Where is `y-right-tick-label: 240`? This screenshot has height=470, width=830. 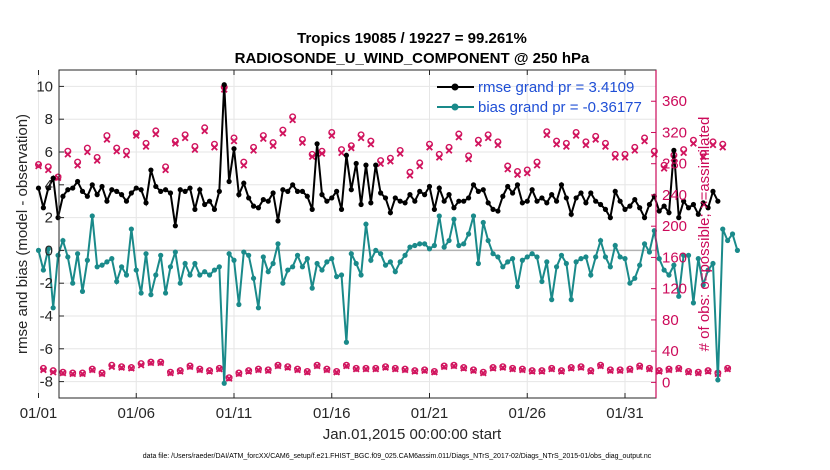 y-right-tick-label: 240 is located at coordinates (674, 195).